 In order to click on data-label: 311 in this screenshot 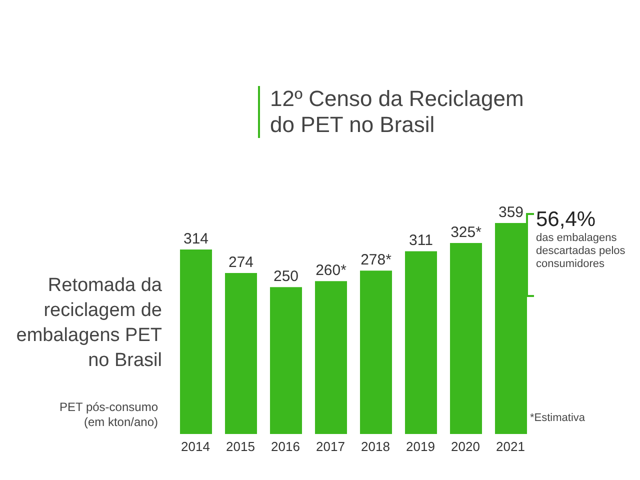, I will do `click(421, 241)`.